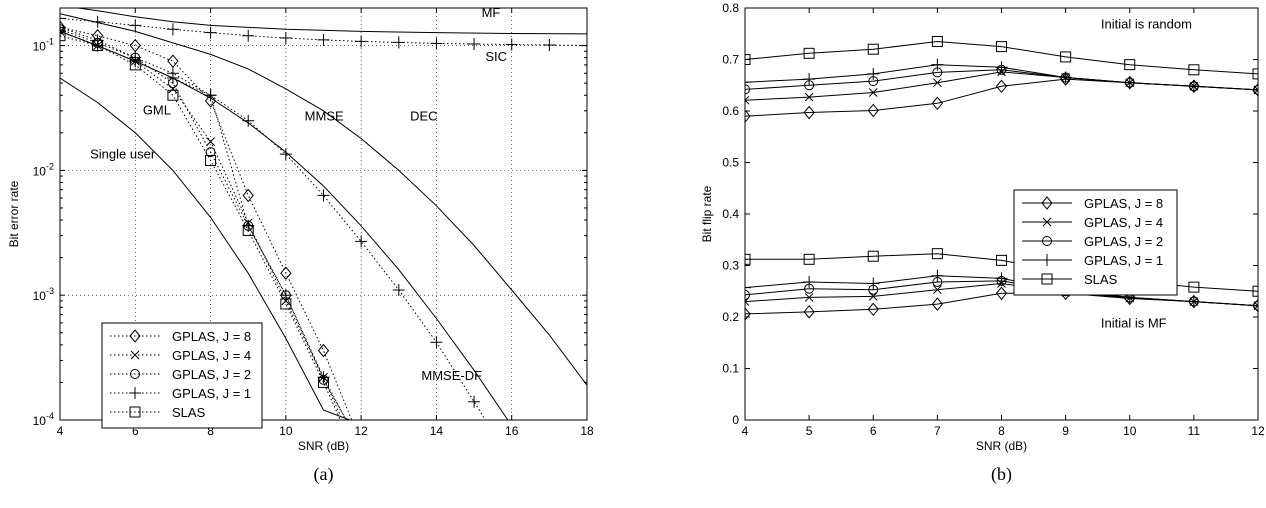 Image resolution: width=1266 pixels, height=508 pixels. Describe the element at coordinates (491, 12) in the screenshot. I see `annotation-mf: MF` at that location.